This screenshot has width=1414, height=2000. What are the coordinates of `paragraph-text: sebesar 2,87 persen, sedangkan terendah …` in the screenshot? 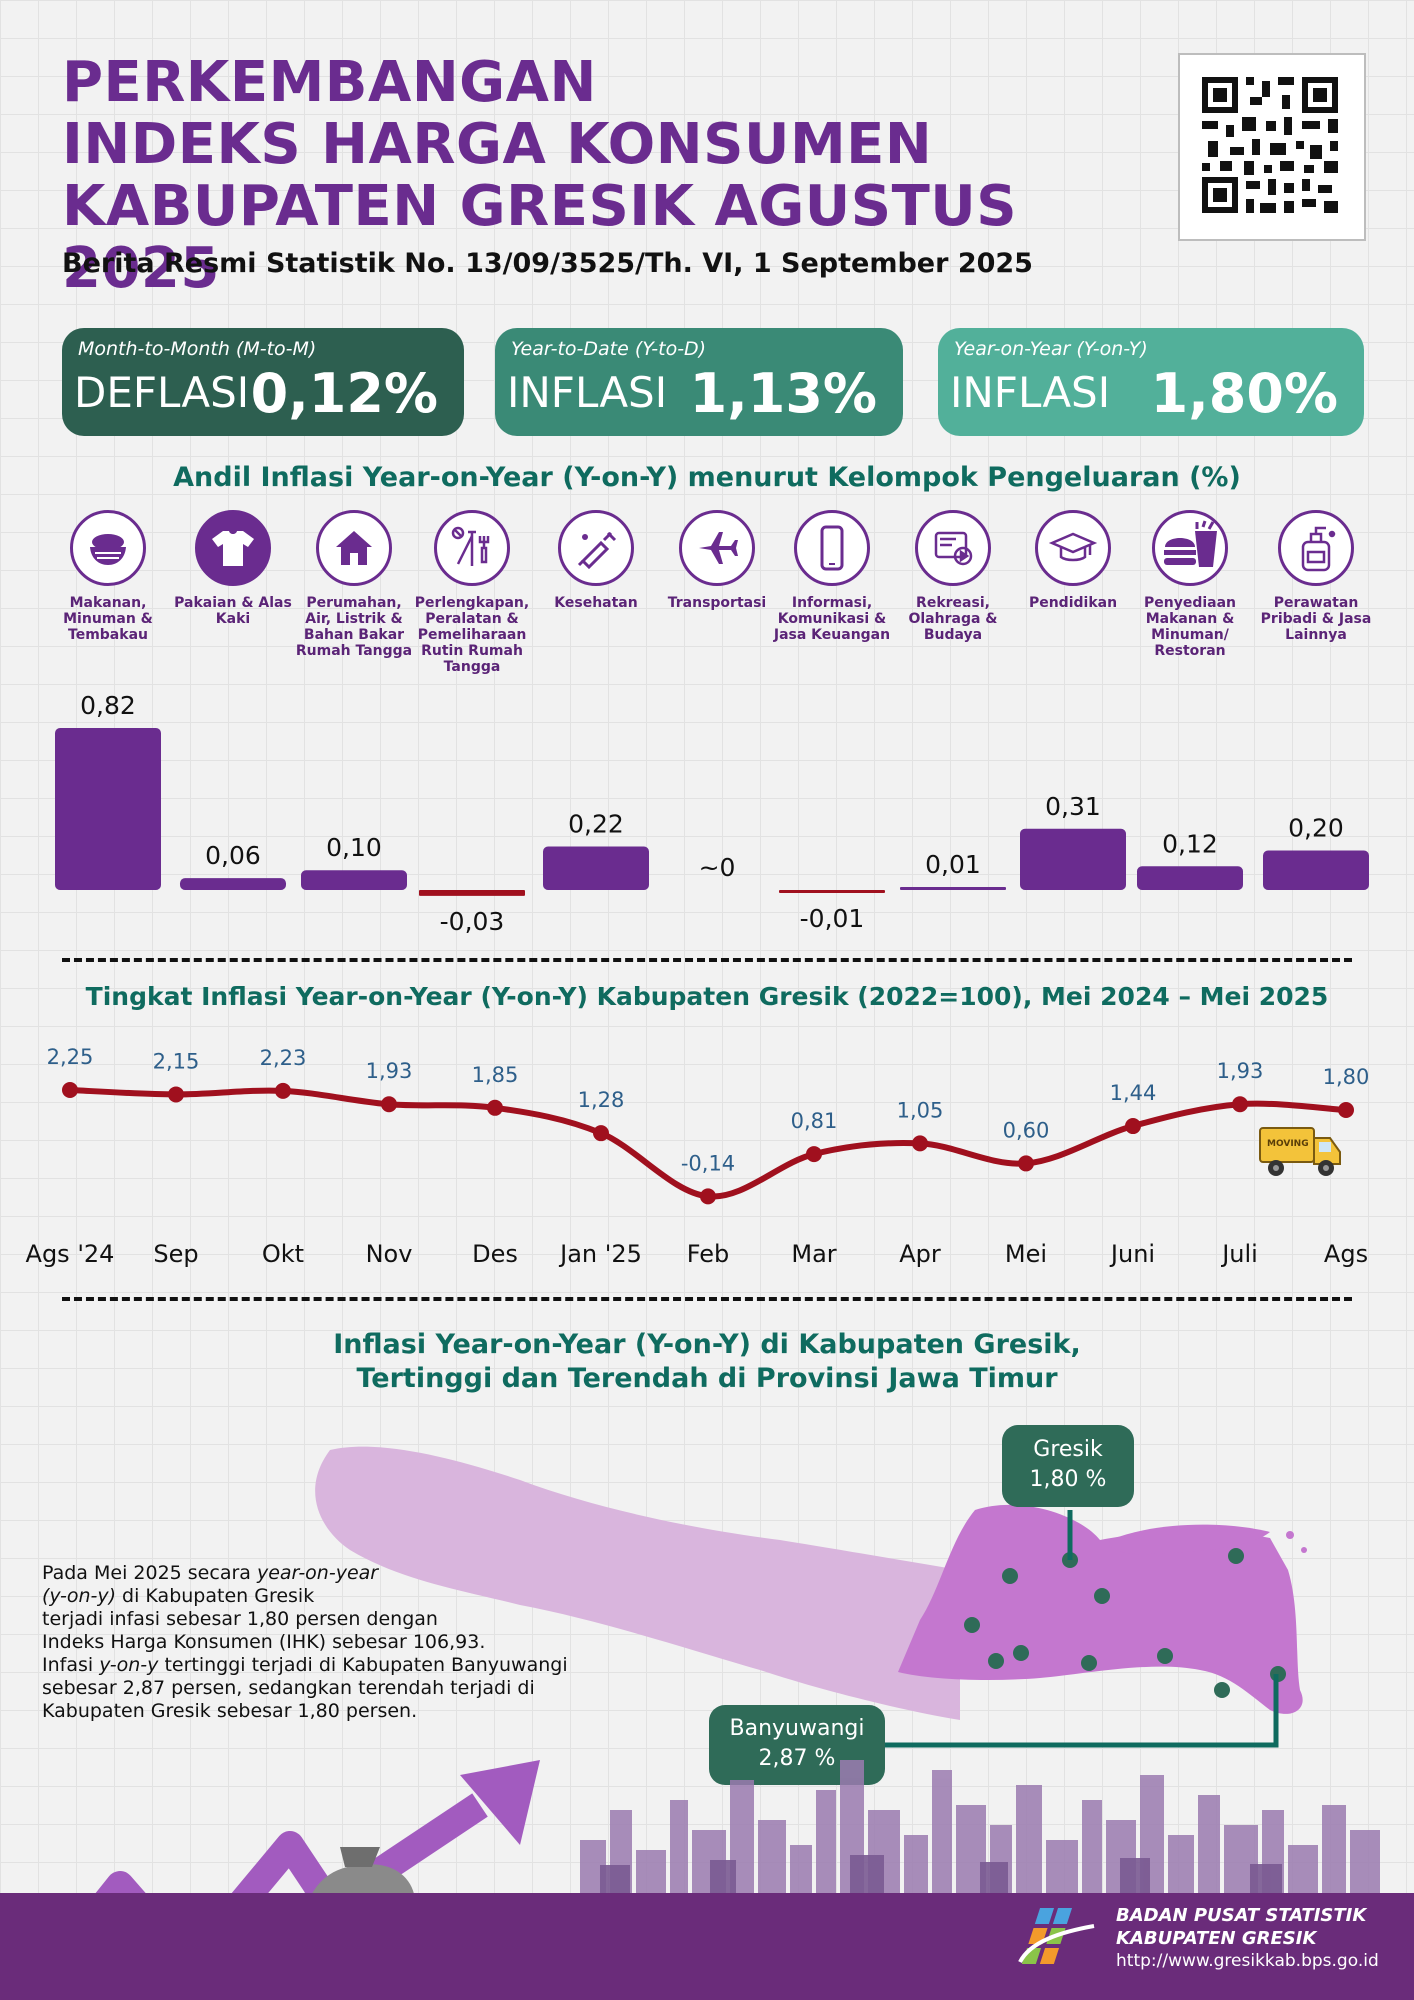 It's located at (288, 1688).